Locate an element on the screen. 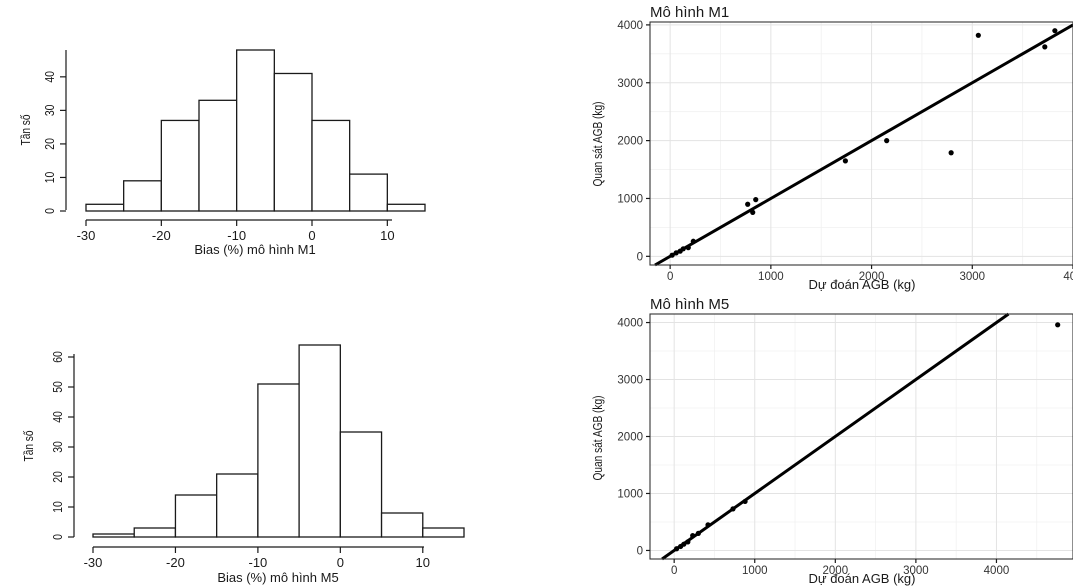 Image resolution: width=1073 pixels, height=588 pixels. scatter-m5-y-ticks: 0 1000 2000 3000 4000 is located at coordinates (633, 437).